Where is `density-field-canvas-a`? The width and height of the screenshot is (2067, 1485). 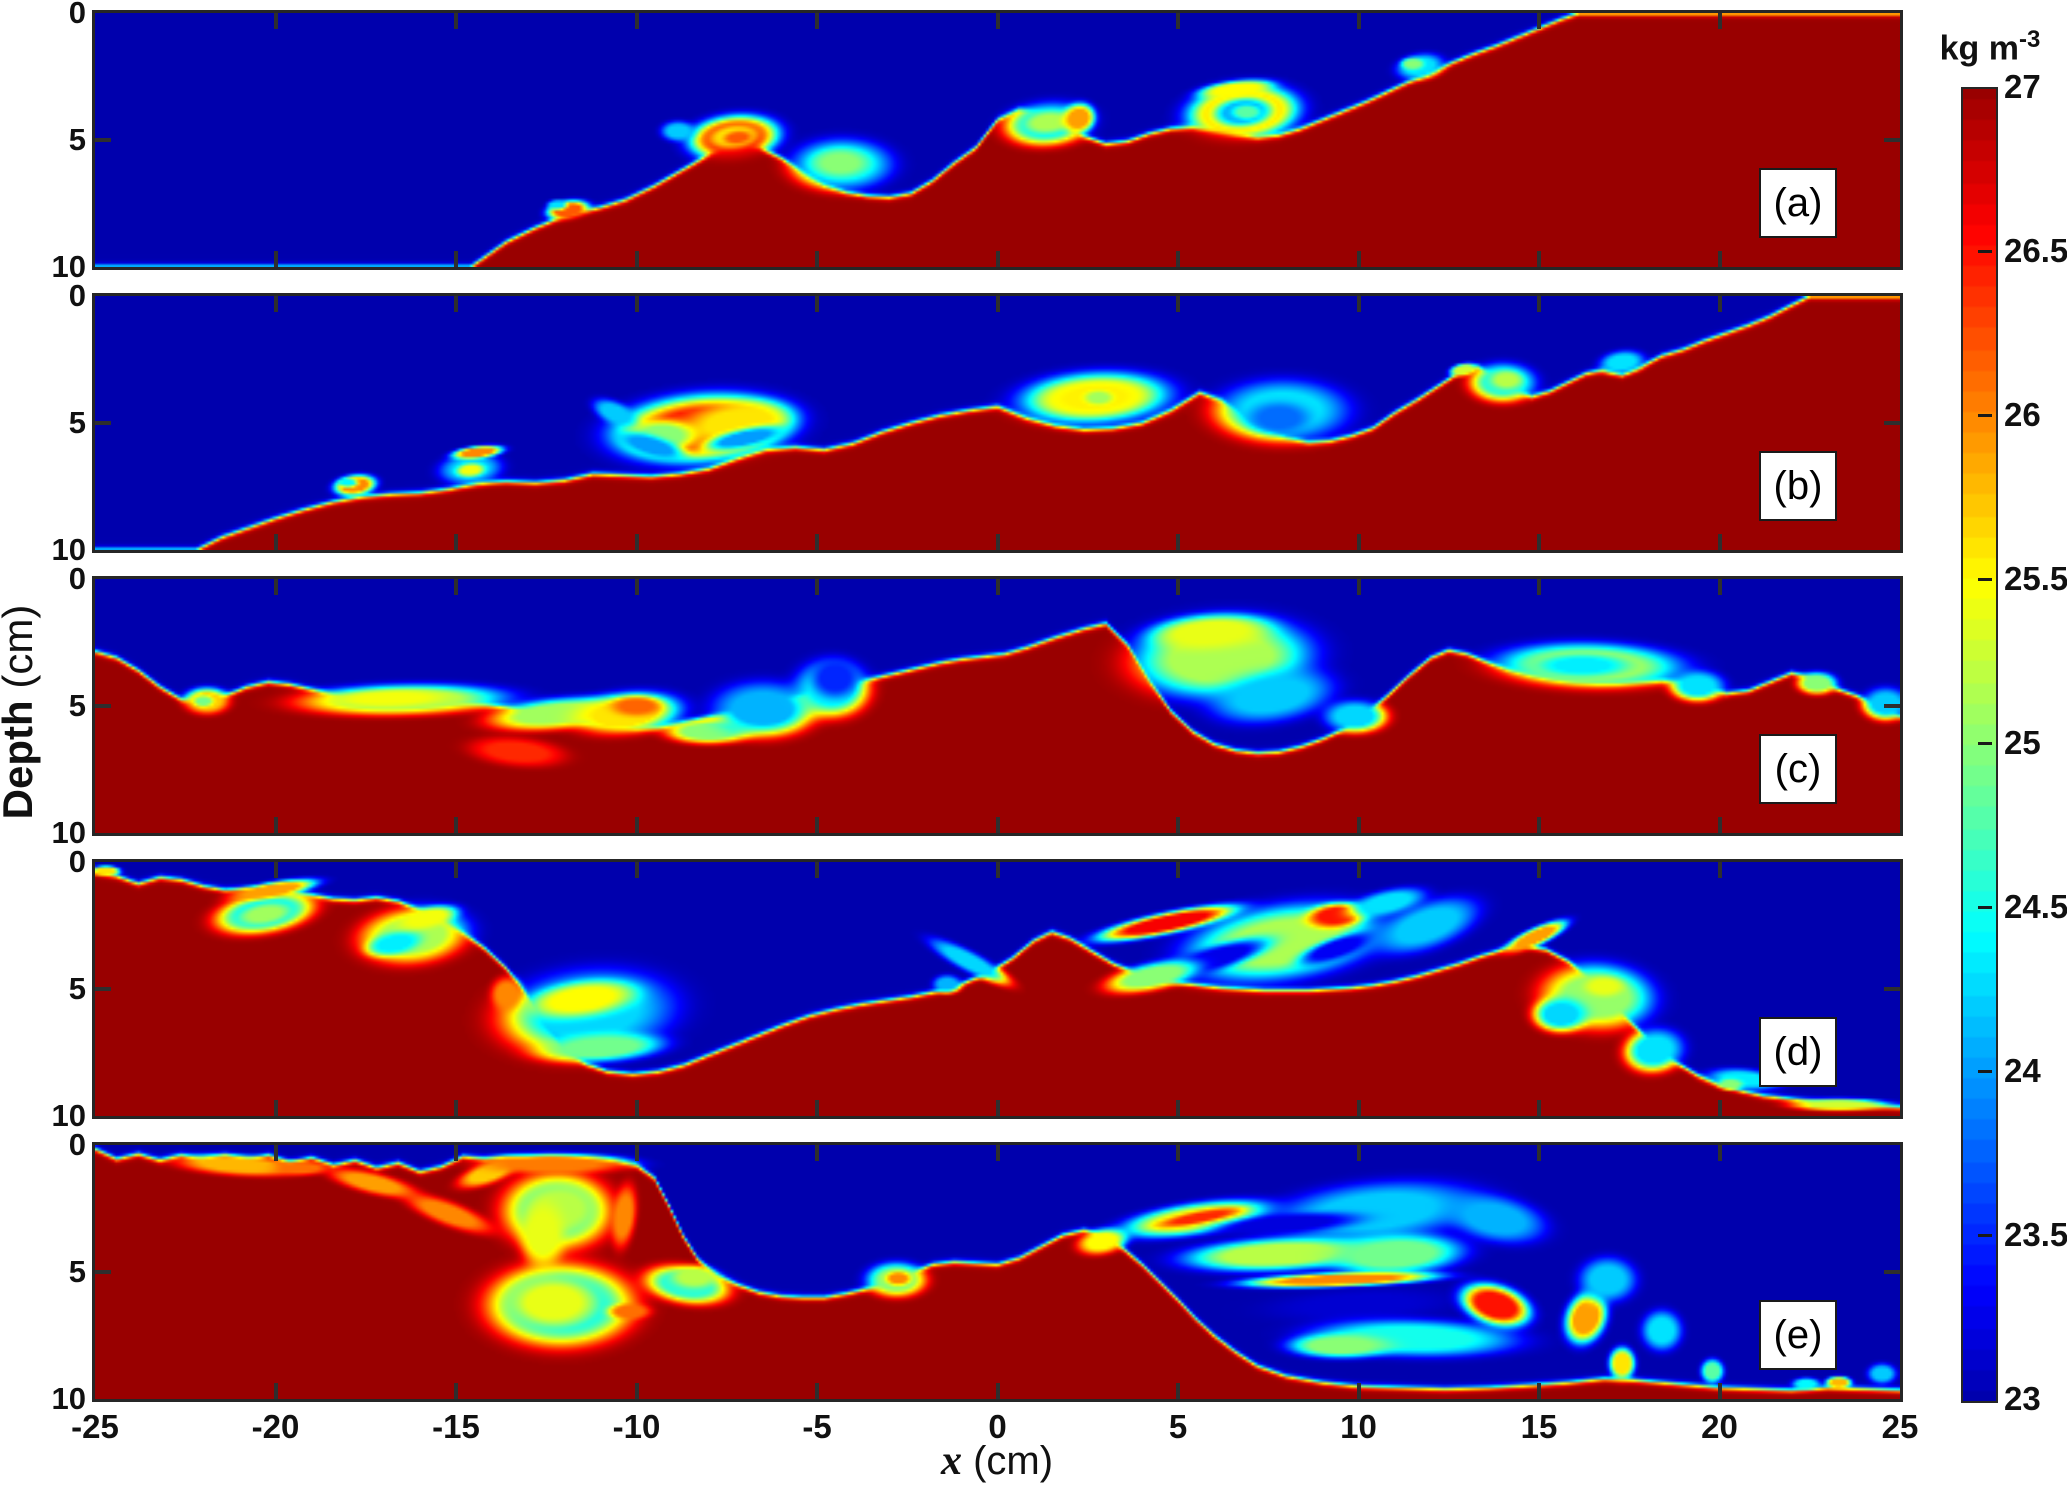
density-field-canvas-a is located at coordinates (997, 140).